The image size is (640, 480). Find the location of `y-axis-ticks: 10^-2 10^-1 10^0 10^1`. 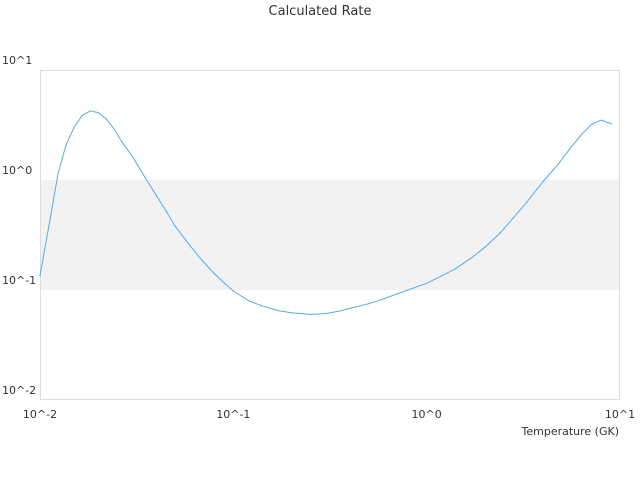

y-axis-ticks: 10^-2 10^-1 10^0 10^1 is located at coordinates (19, 225).